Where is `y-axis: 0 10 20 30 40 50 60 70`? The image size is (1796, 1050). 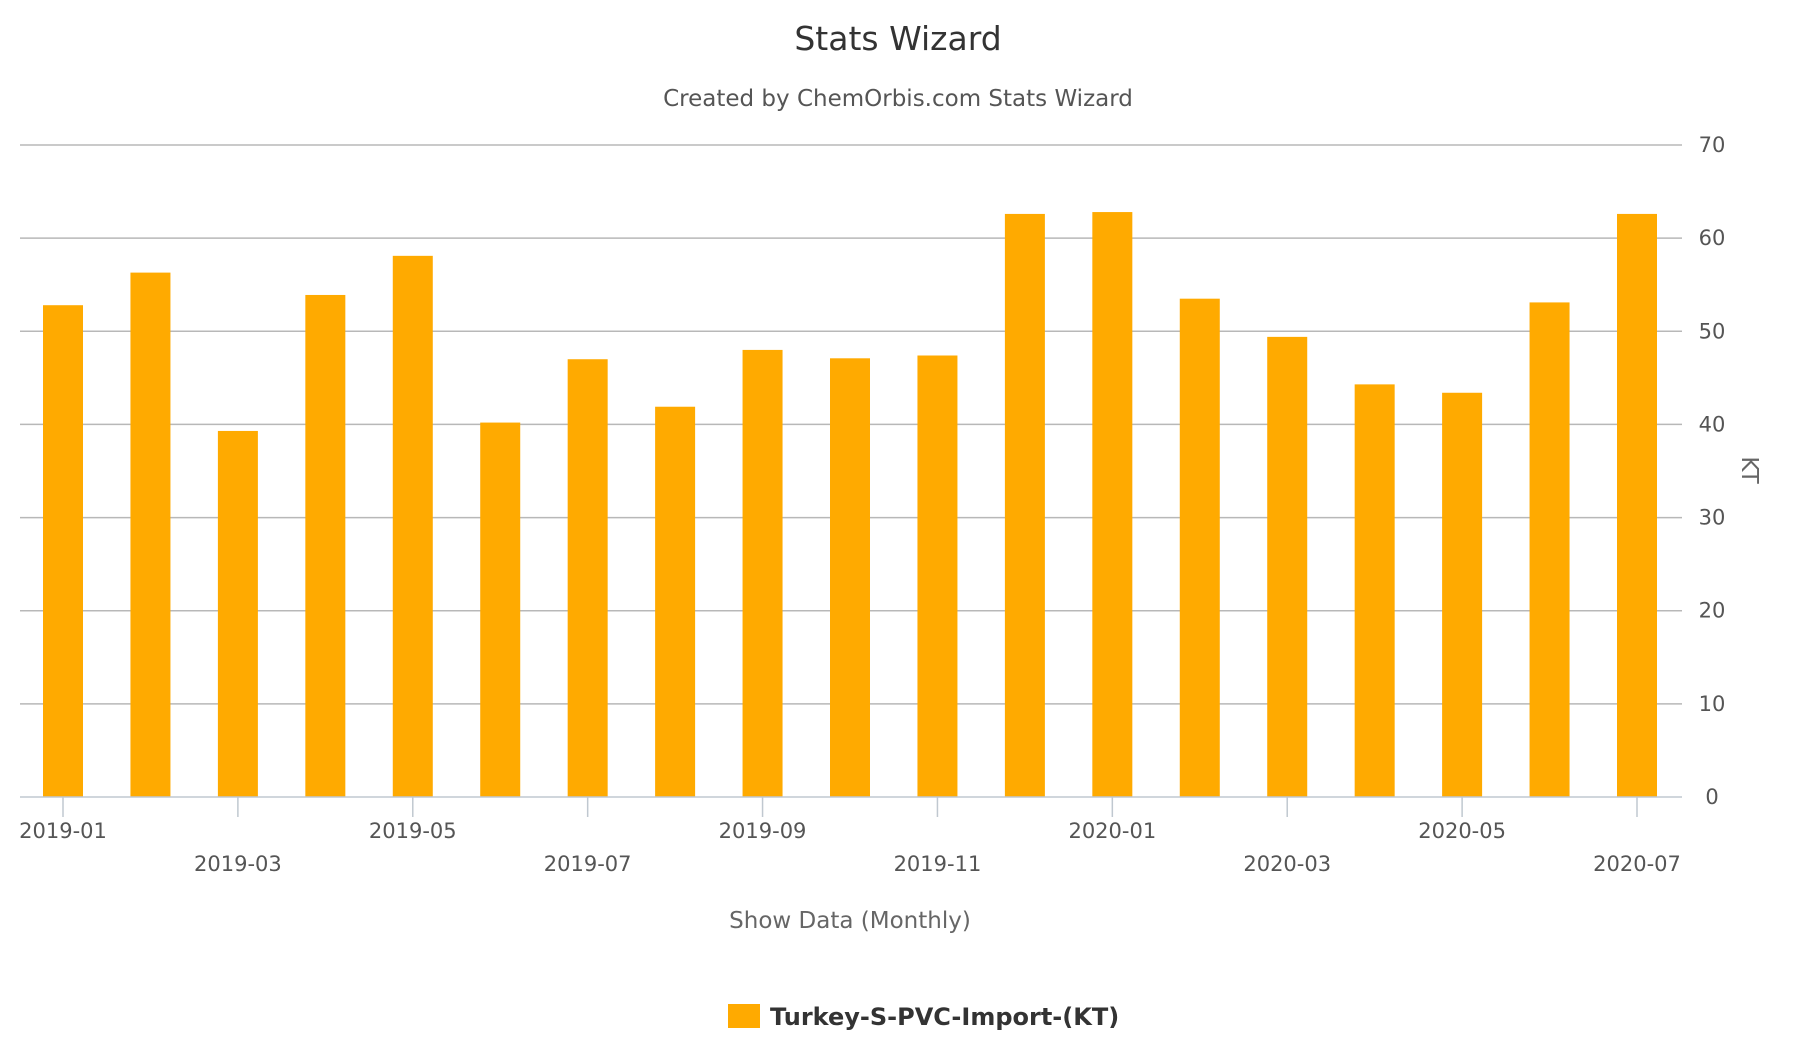
y-axis: 0 10 20 30 40 50 60 70 is located at coordinates (1712, 471).